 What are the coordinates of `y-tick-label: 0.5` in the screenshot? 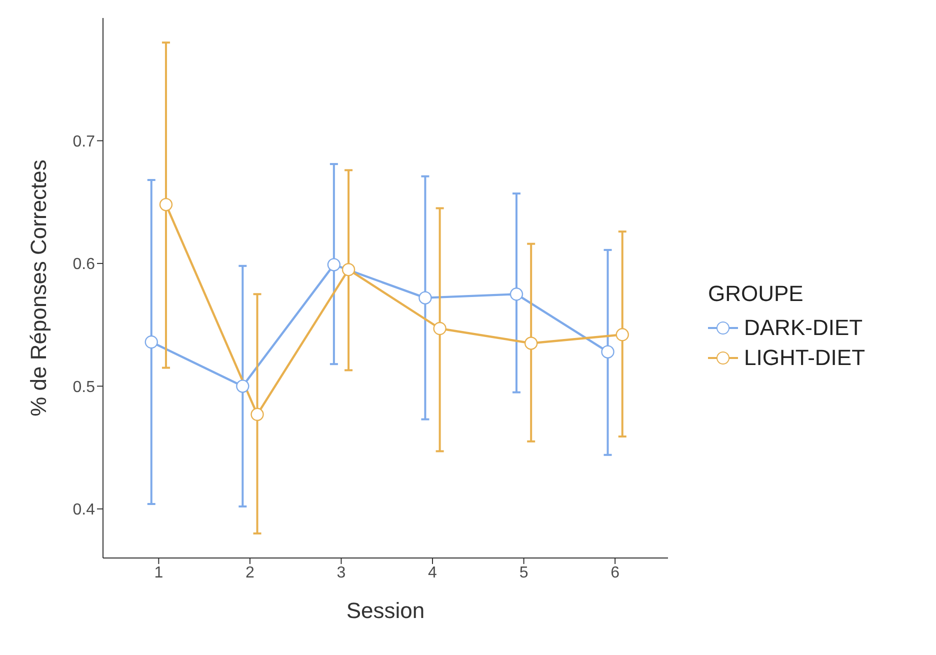 It's located at (84, 387).